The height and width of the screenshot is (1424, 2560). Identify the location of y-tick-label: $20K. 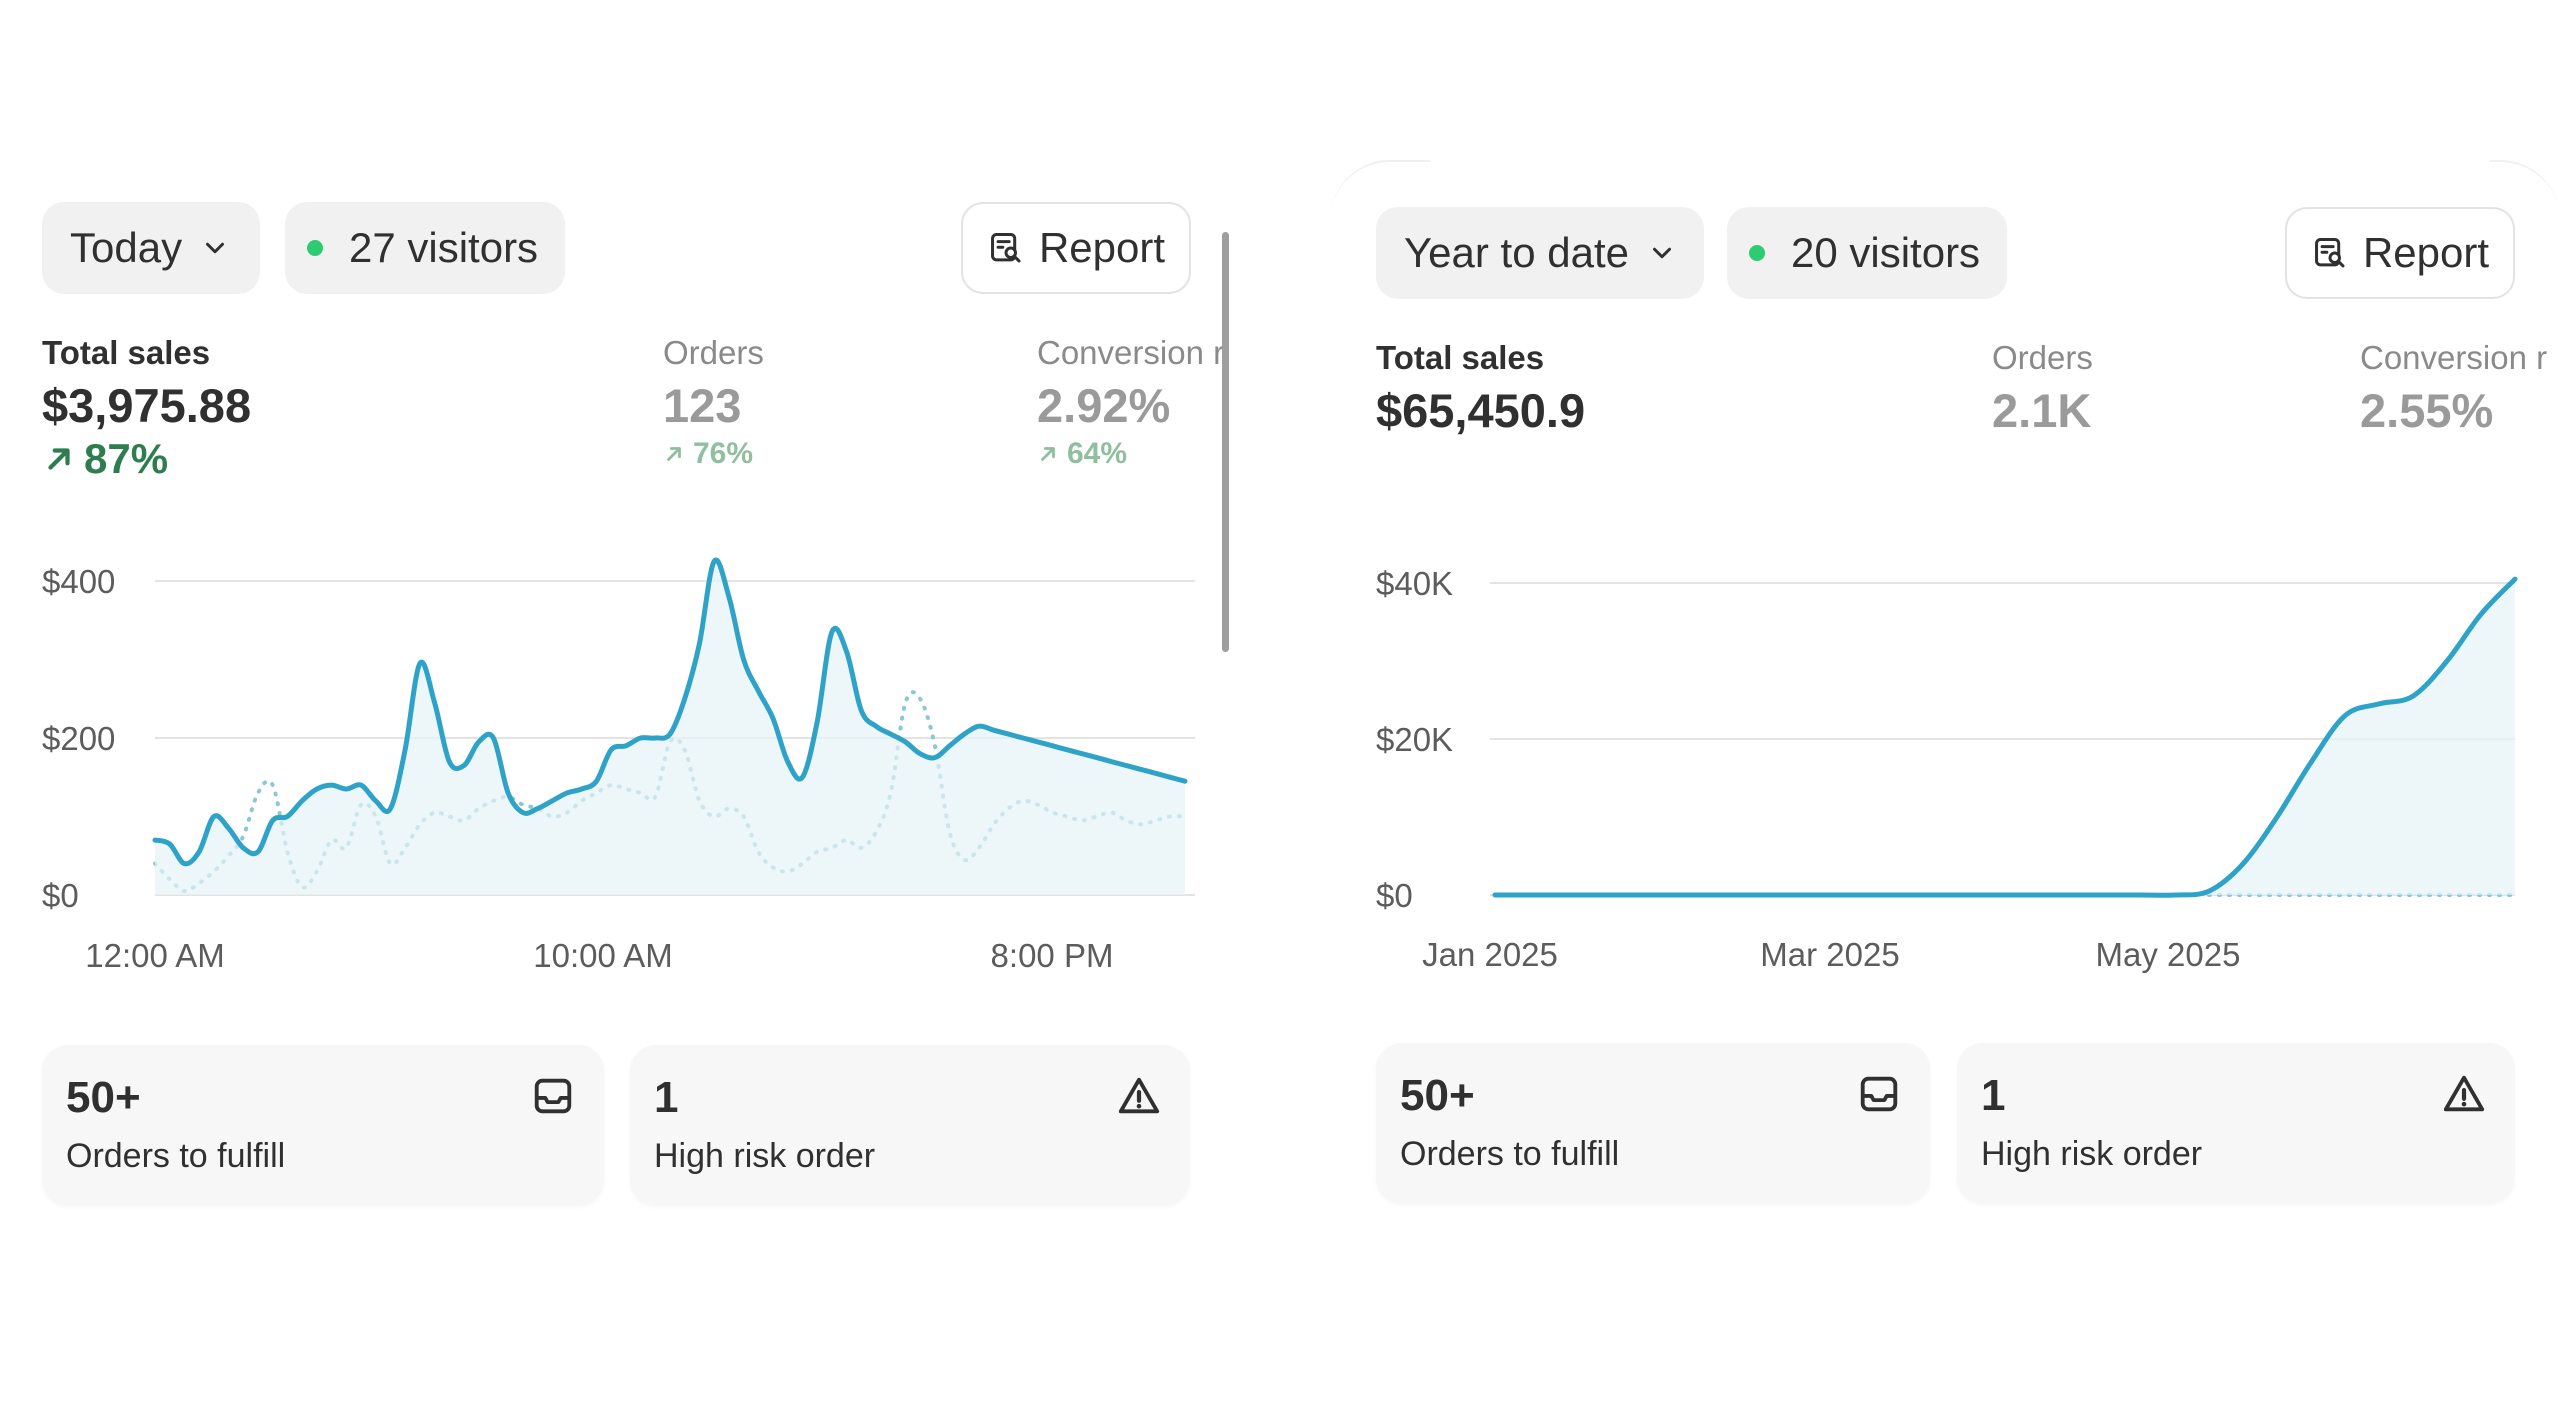
(1414, 739).